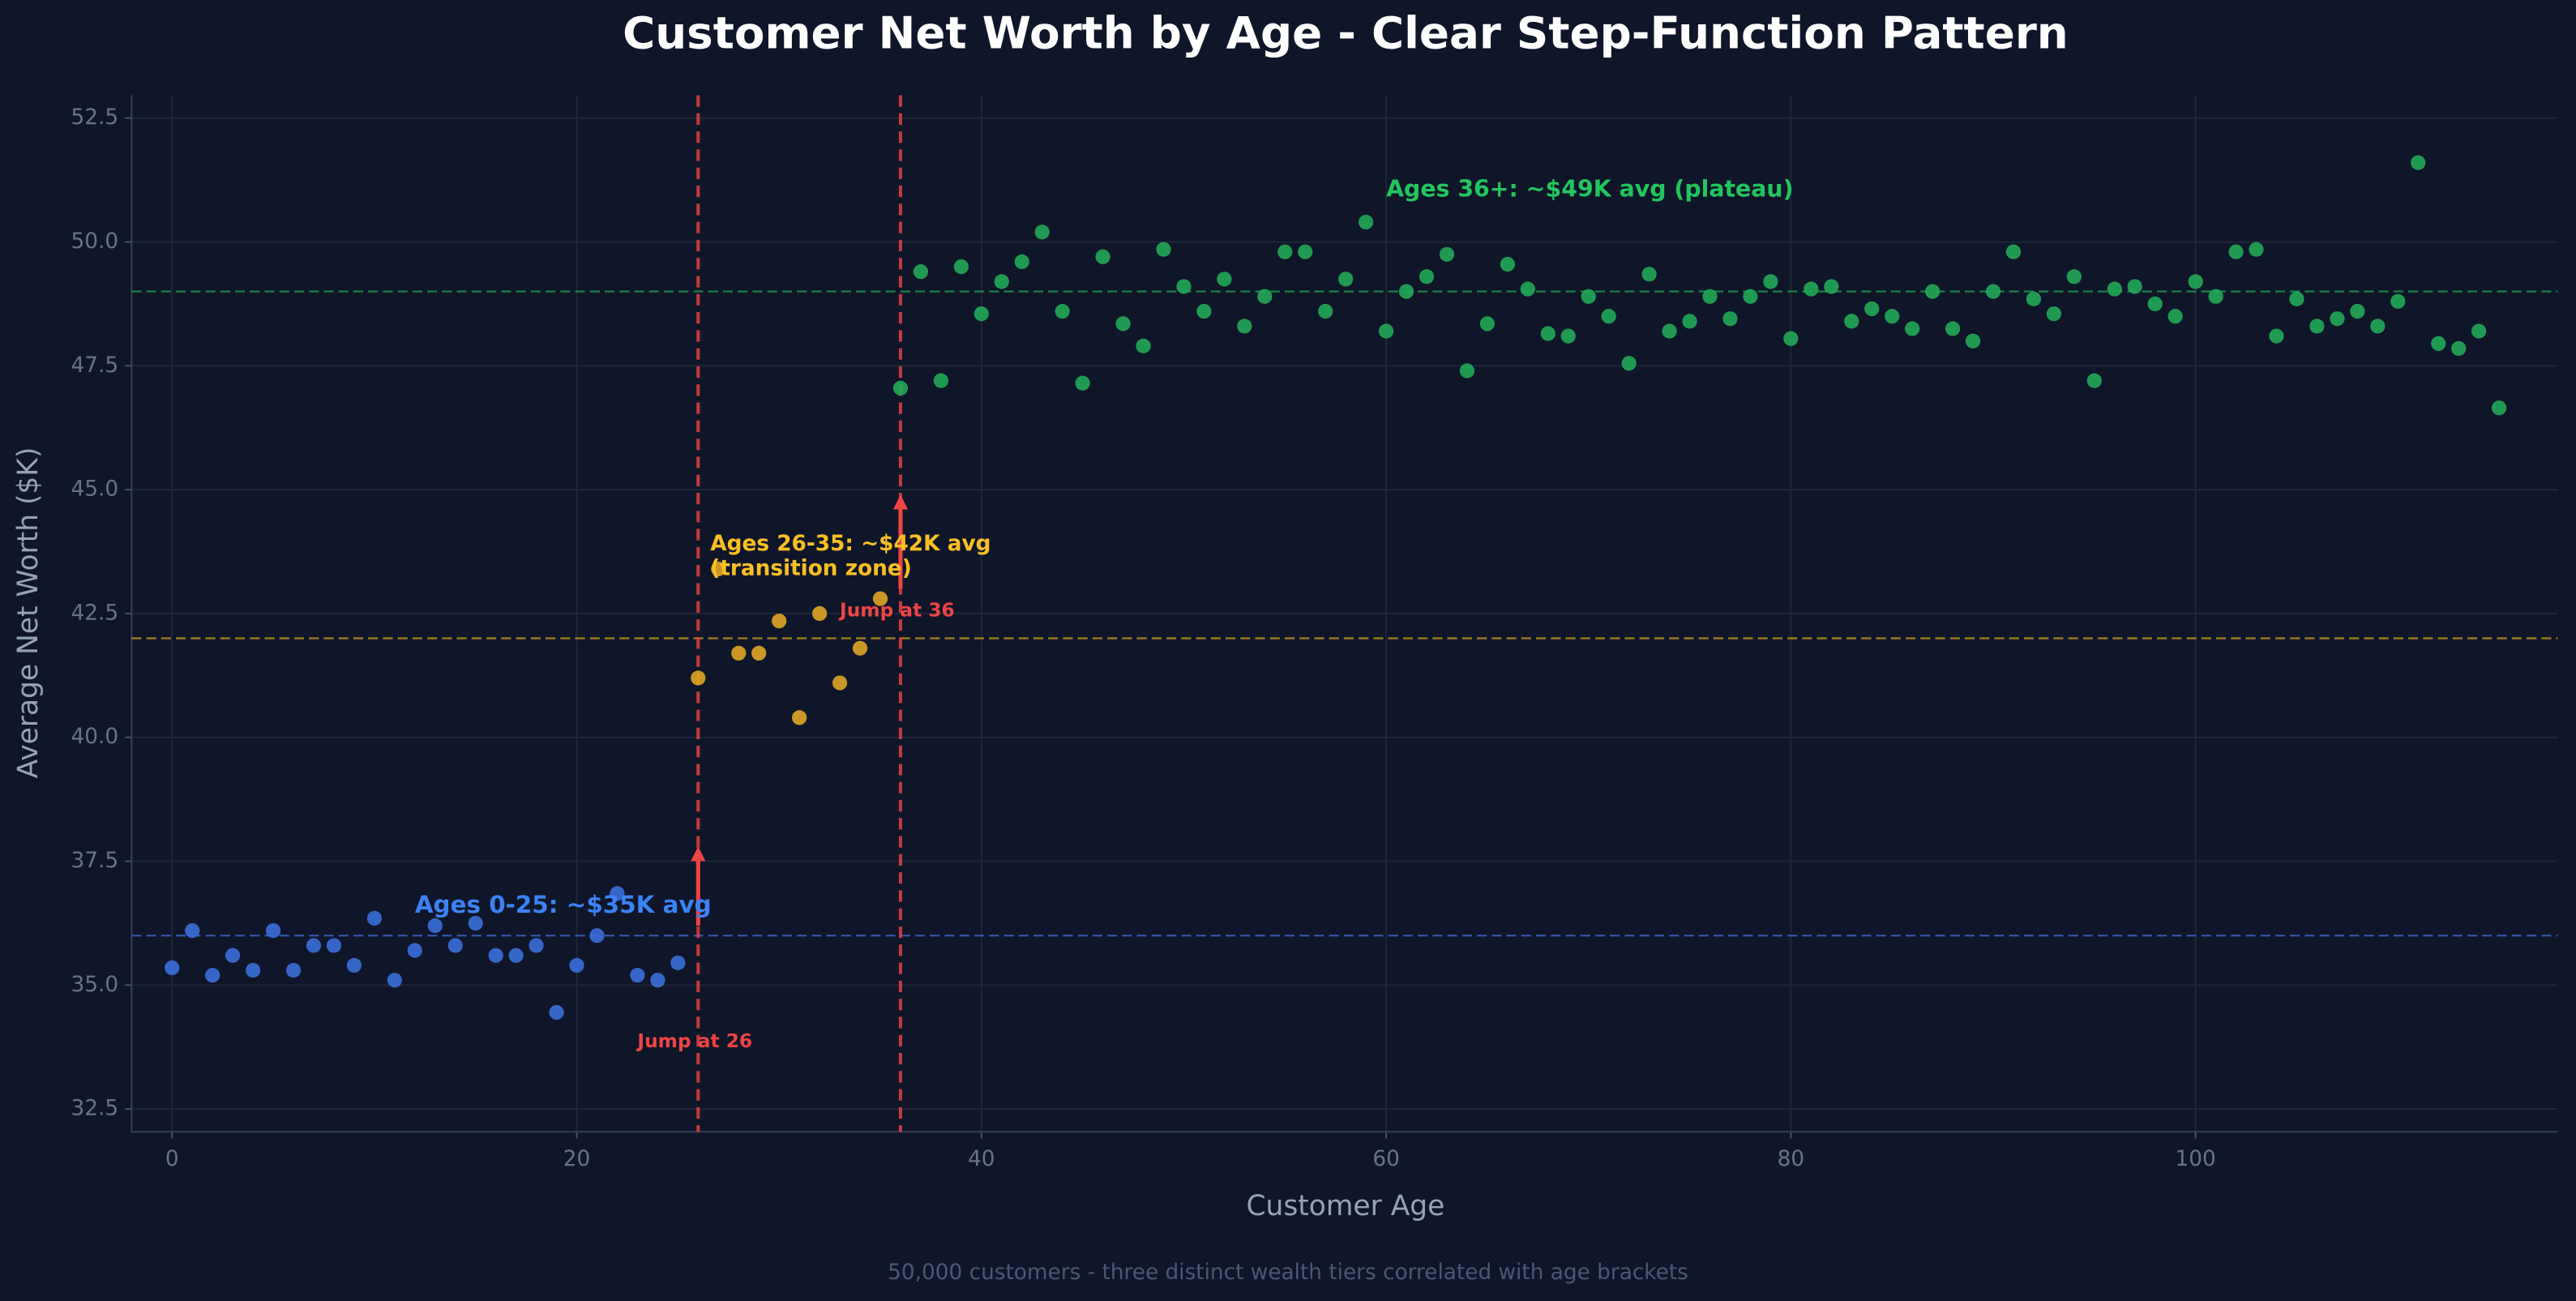 The height and width of the screenshot is (1301, 2576). What do you see at coordinates (693, 1041) in the screenshot?
I see `annotation: Jump at 26` at bounding box center [693, 1041].